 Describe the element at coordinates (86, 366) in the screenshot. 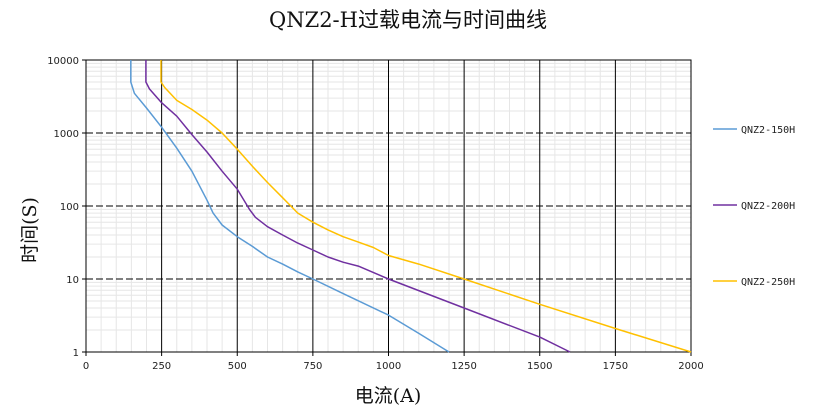

I see `x-tick-label: 0` at that location.